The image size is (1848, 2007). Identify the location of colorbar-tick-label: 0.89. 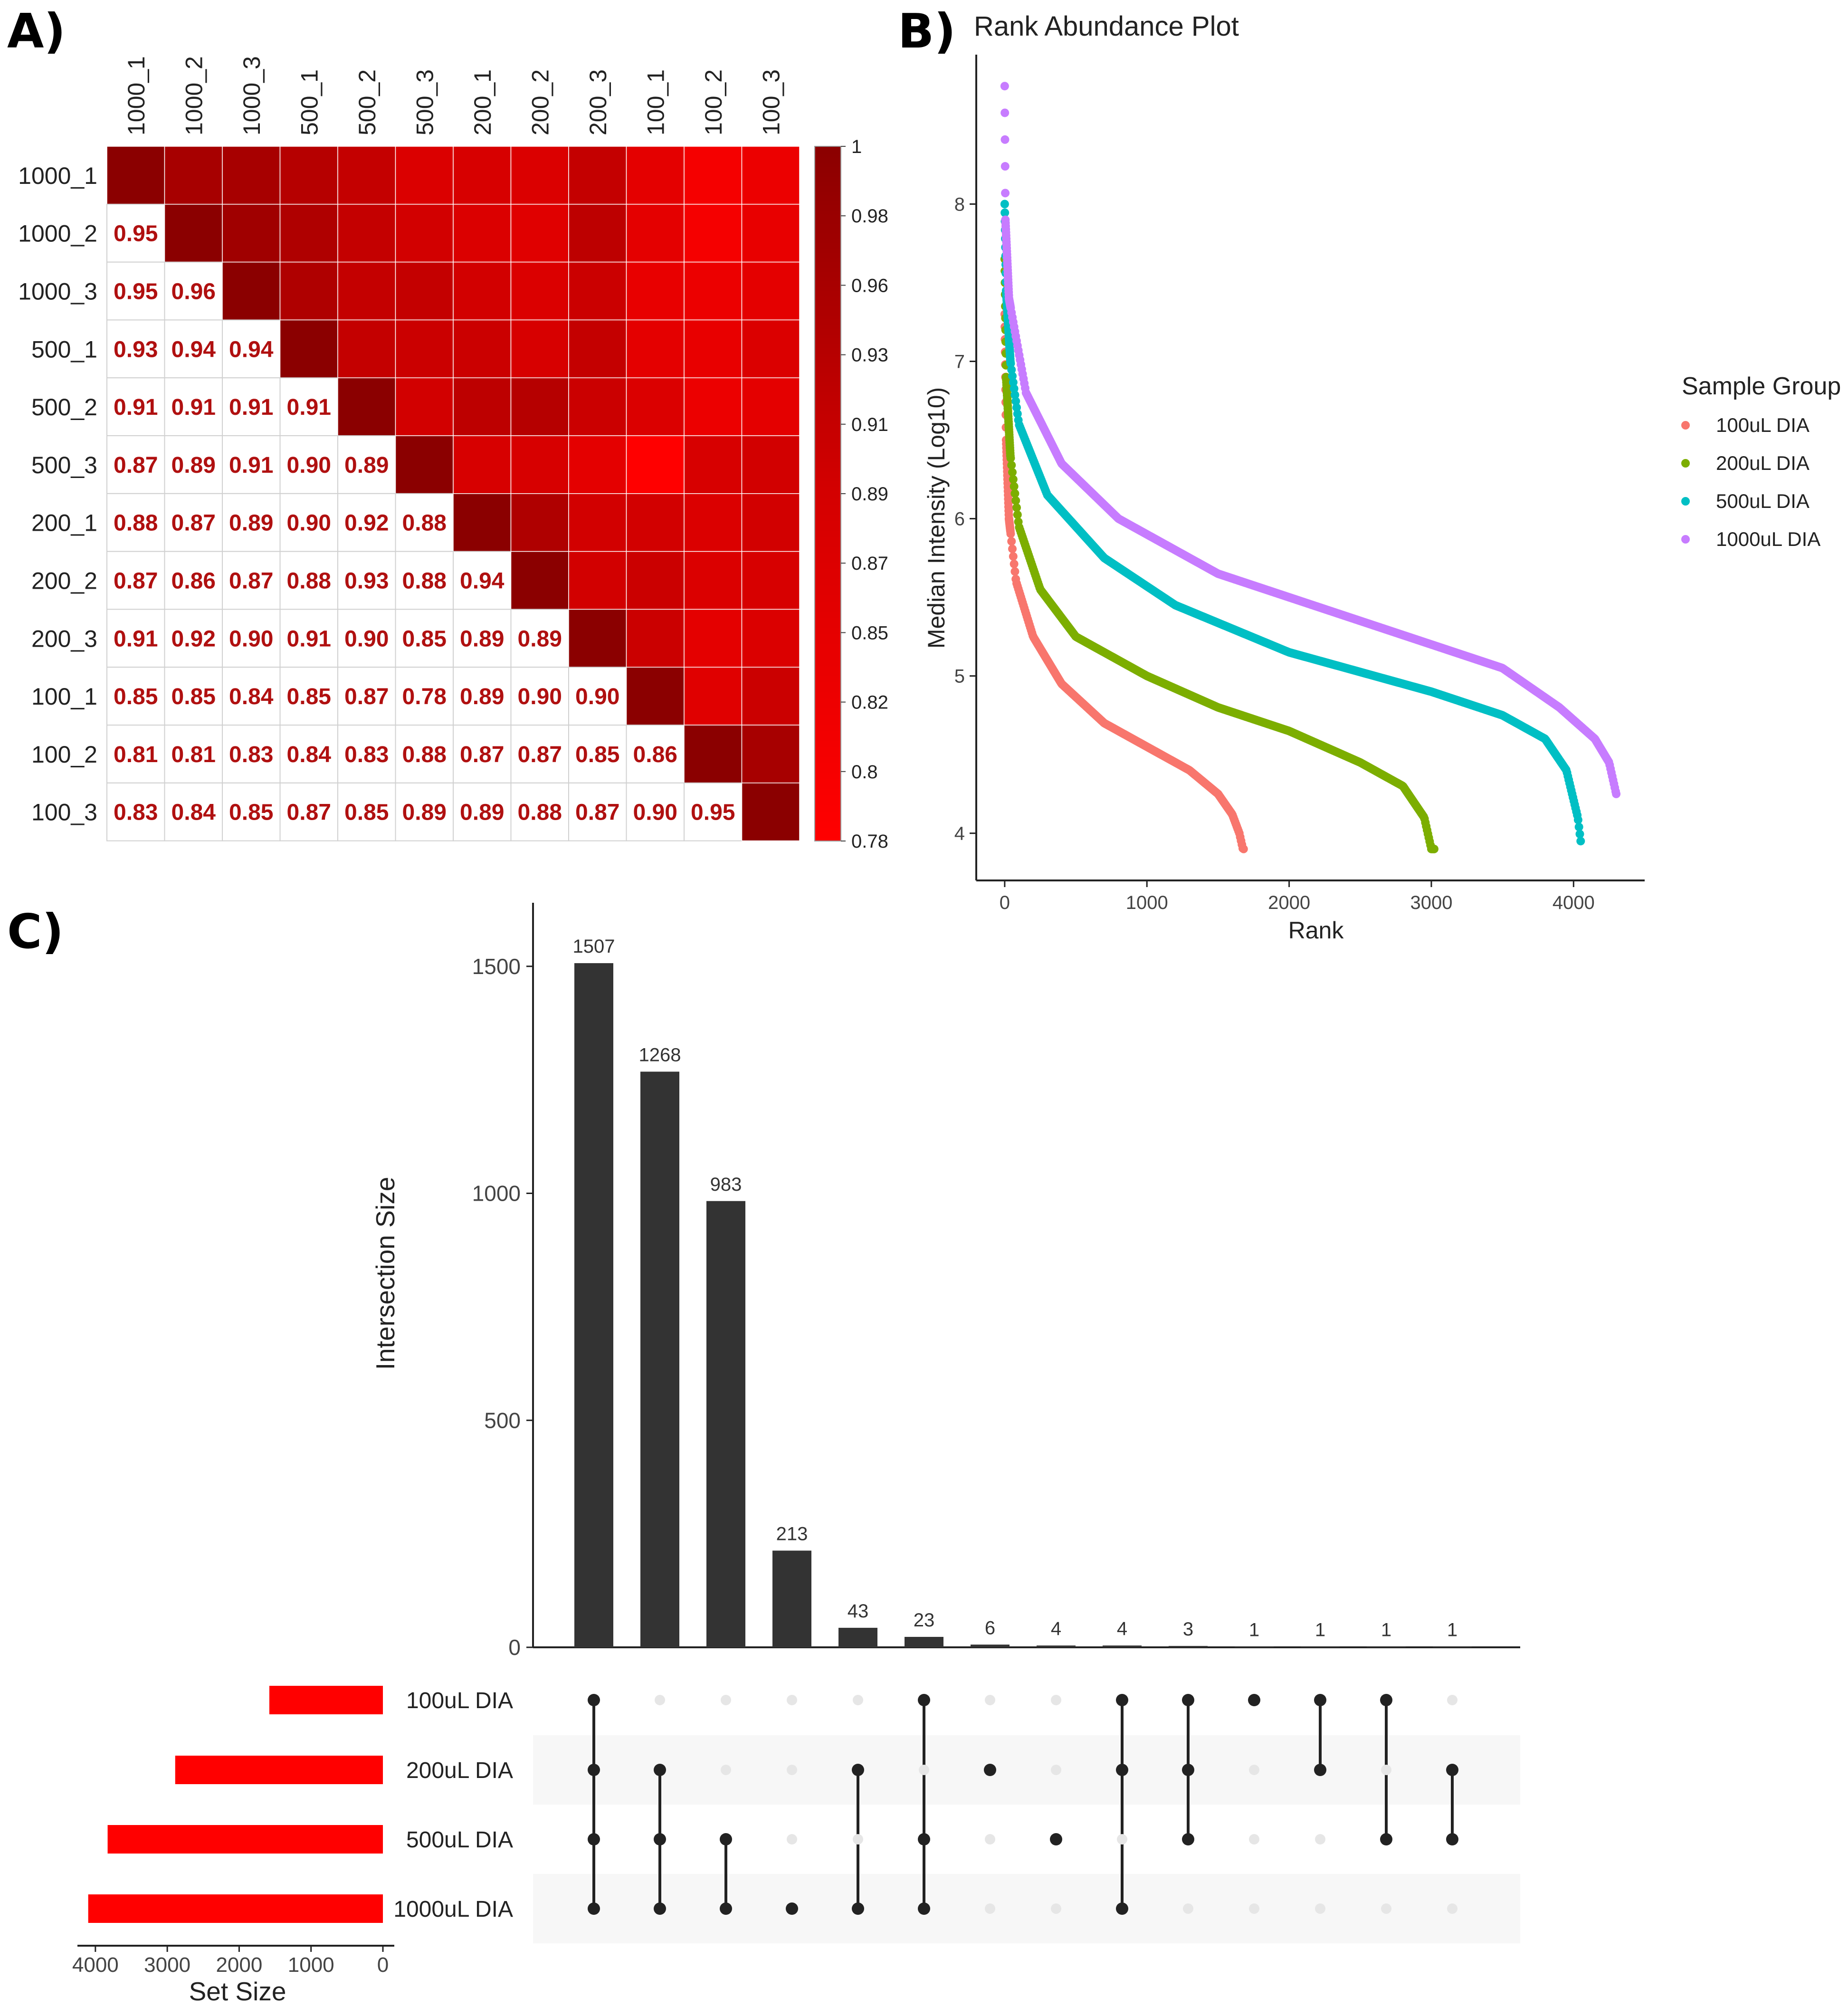
(870, 495).